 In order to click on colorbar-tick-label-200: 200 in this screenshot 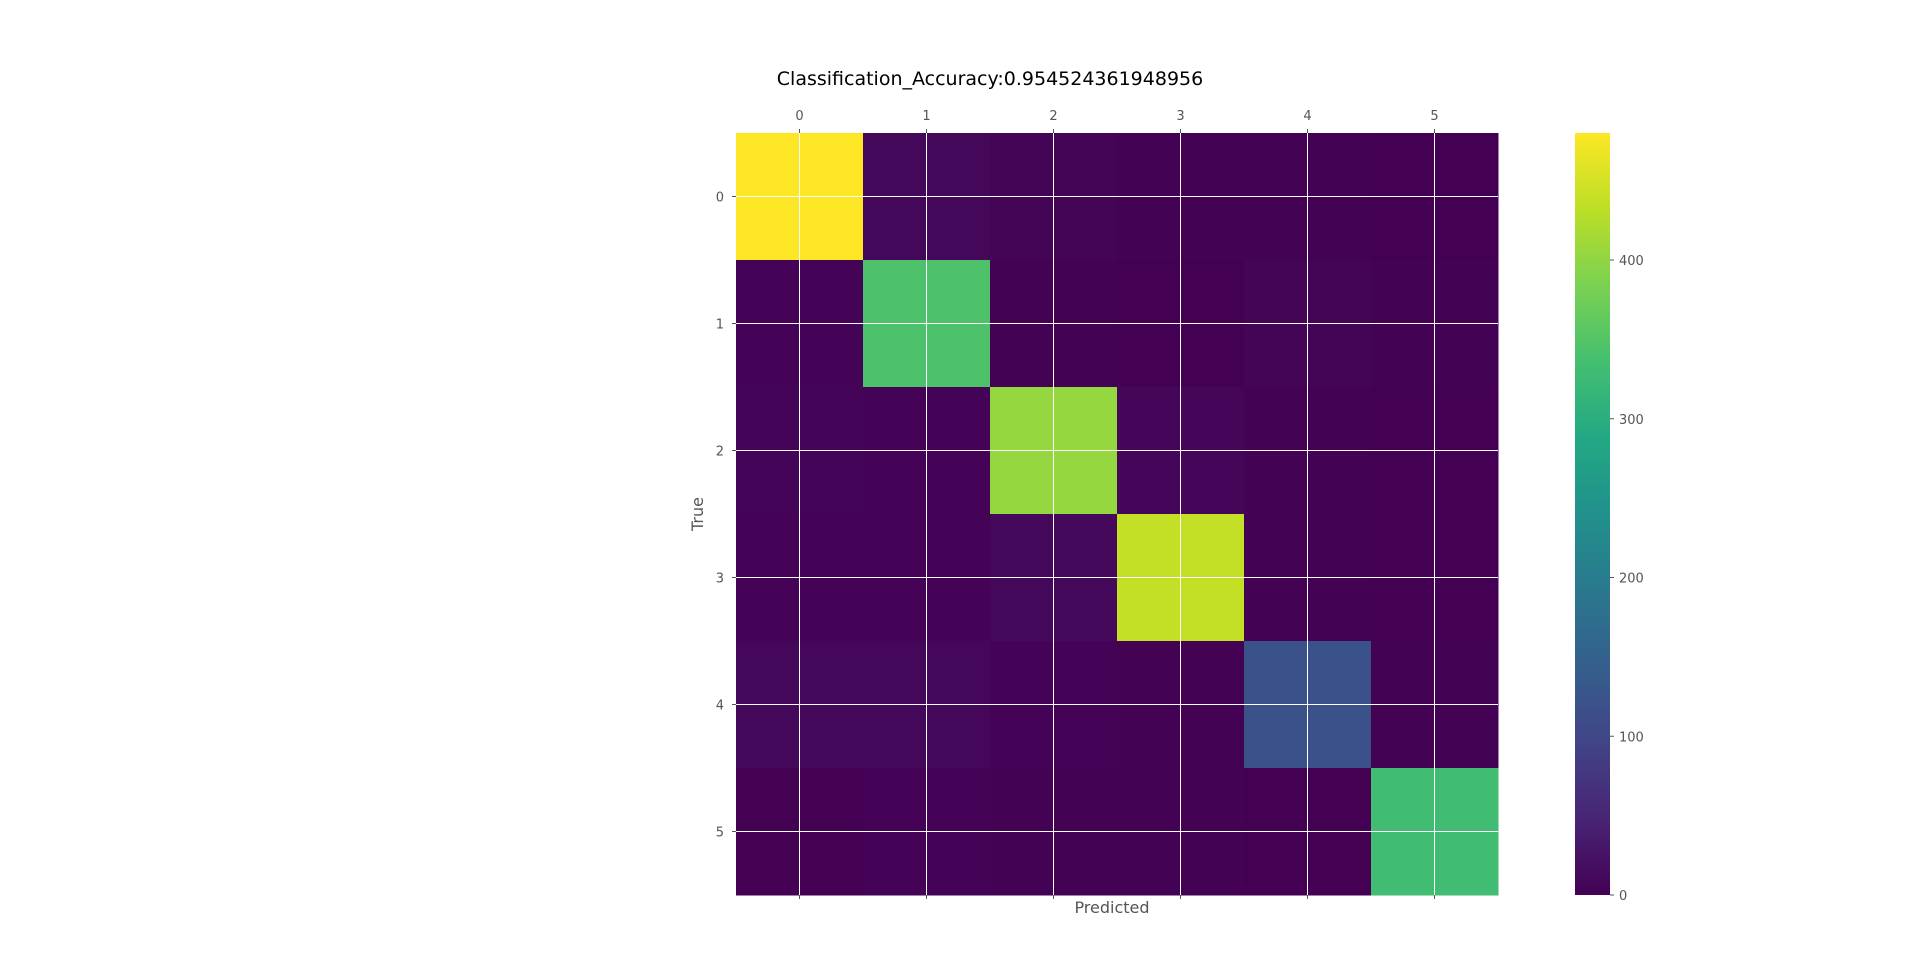, I will do `click(1631, 579)`.